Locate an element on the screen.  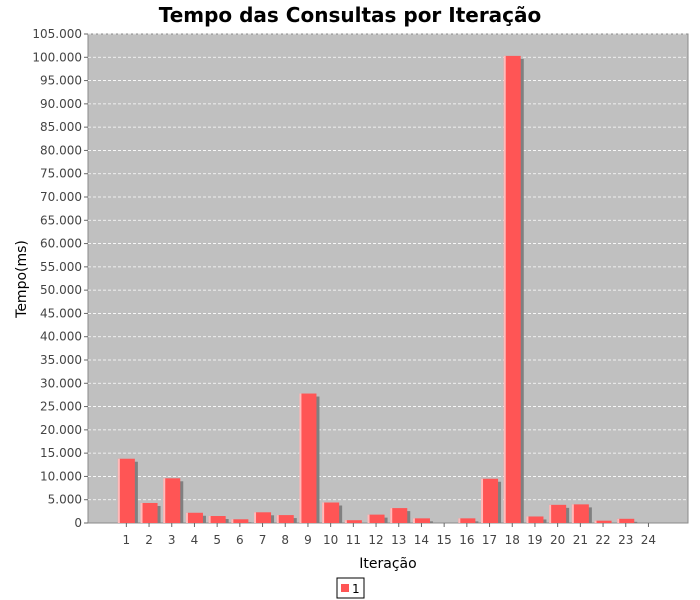
x-axis-ticks: 1 2 3 4 5 6 7 8 9 10 11 12 13 14 15 16 17 18 19 20 21 22 23 24 is located at coordinates (389, 535).